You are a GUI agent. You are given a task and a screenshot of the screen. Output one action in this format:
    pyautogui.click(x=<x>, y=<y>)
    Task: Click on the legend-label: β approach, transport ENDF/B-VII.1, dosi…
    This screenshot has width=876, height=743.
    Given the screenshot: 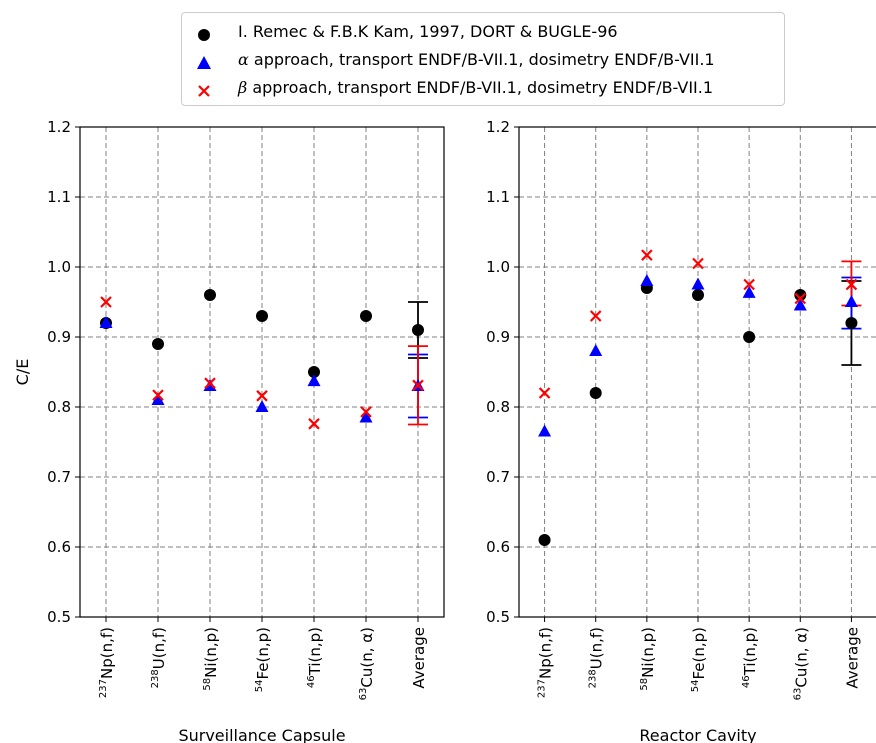 What is the action you would take?
    pyautogui.click(x=475, y=87)
    